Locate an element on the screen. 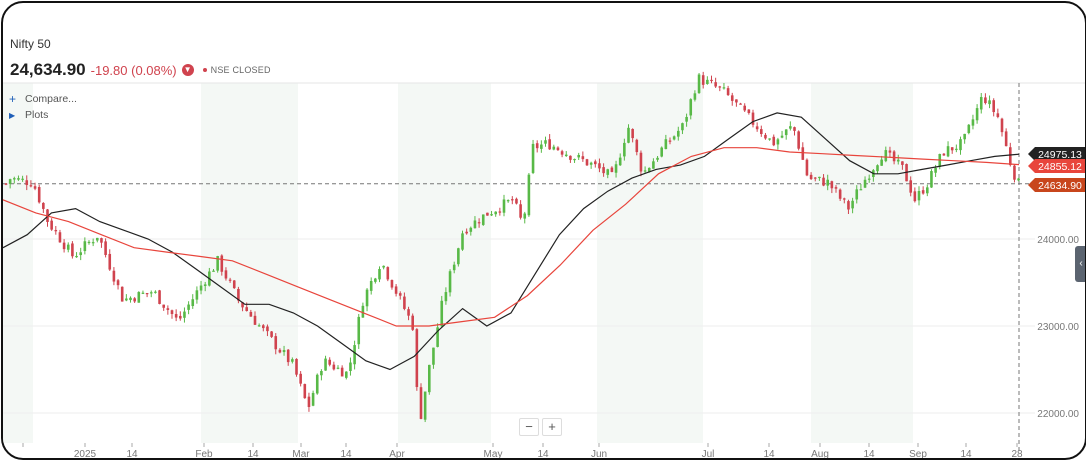 This screenshot has height=460, width=1086. price-marker-label: 24975.13 is located at coordinates (1060, 155).